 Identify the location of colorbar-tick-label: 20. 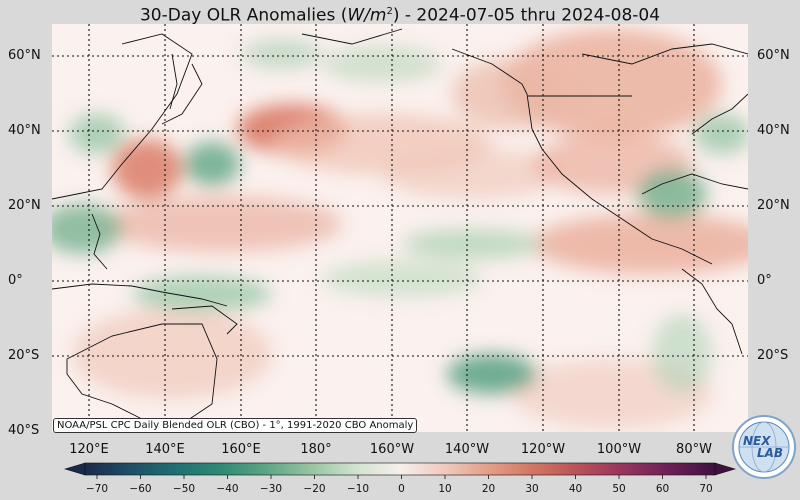
(488, 489).